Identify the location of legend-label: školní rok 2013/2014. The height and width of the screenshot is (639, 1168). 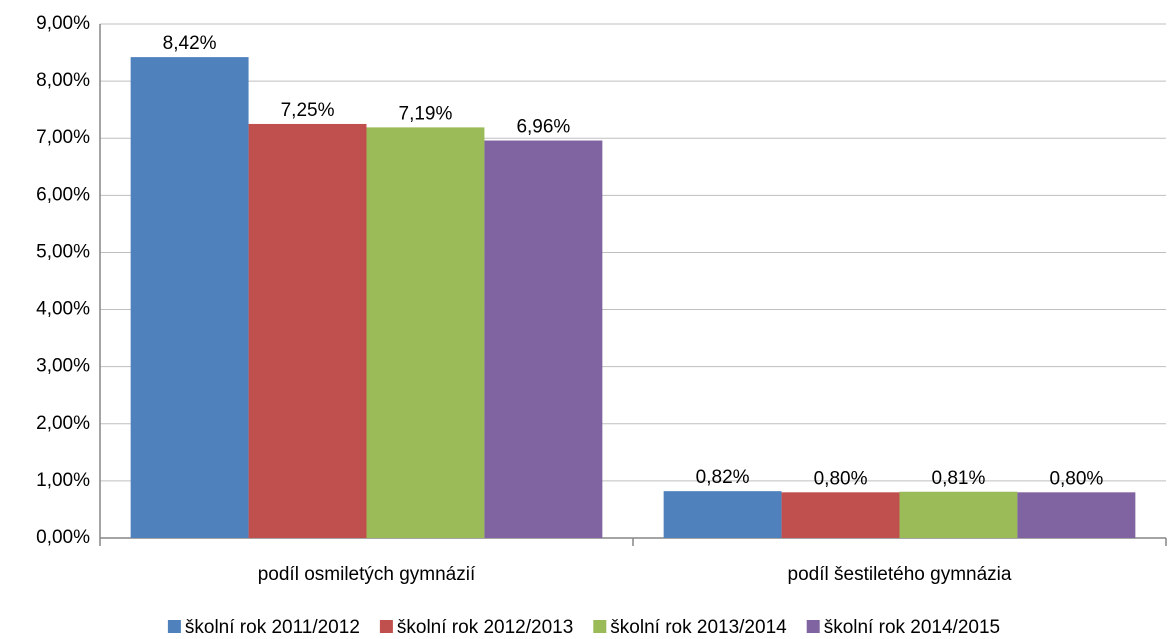
(698, 627).